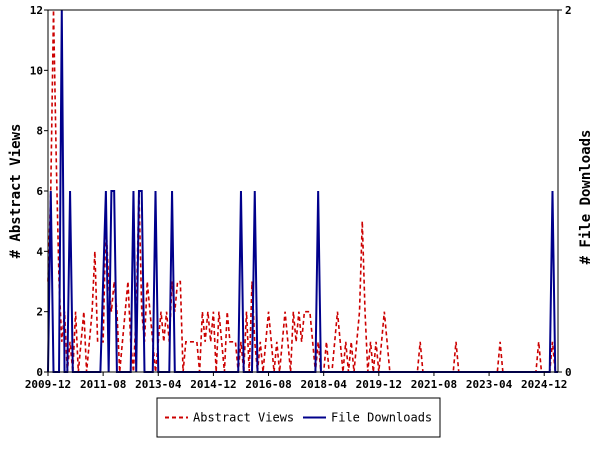 Image resolution: width=600 pixels, height=450 pixels. What do you see at coordinates (48, 384) in the screenshot?
I see `x-tick-label: 2009-12` at bounding box center [48, 384].